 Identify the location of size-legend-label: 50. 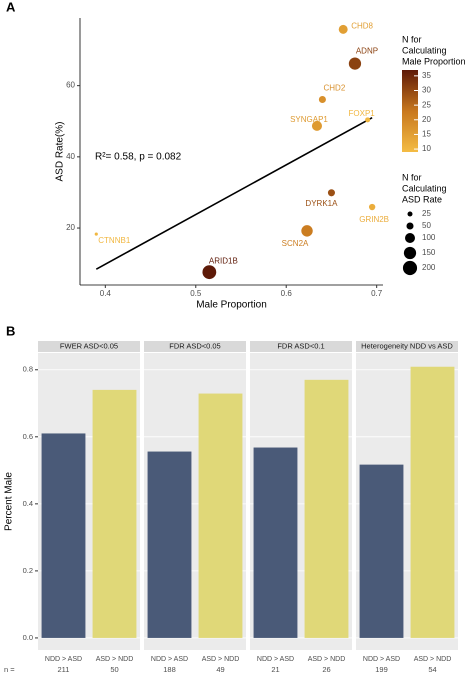
(426, 225).